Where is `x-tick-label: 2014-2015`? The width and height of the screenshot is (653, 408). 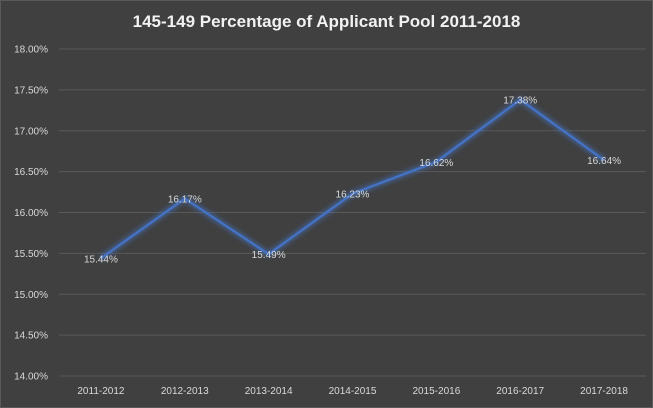 x-tick-label: 2014-2015 is located at coordinates (353, 391).